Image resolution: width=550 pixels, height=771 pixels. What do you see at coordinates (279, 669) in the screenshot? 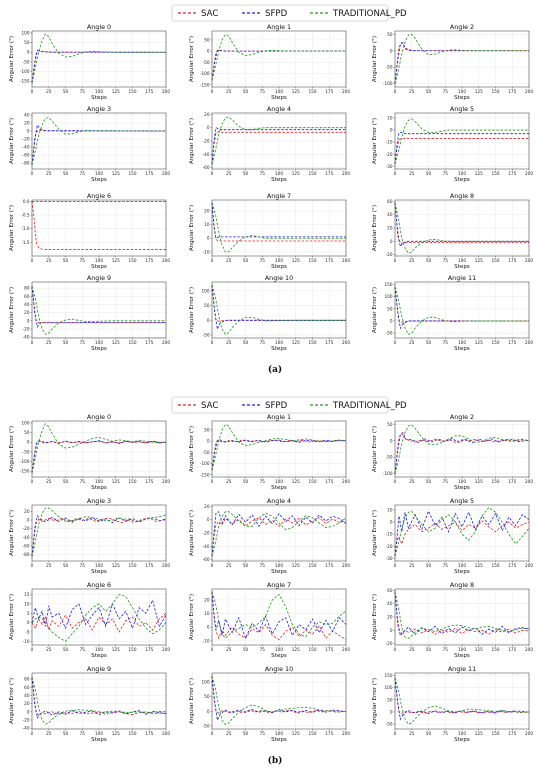
I see `subplot-title: Angle 10` at bounding box center [279, 669].